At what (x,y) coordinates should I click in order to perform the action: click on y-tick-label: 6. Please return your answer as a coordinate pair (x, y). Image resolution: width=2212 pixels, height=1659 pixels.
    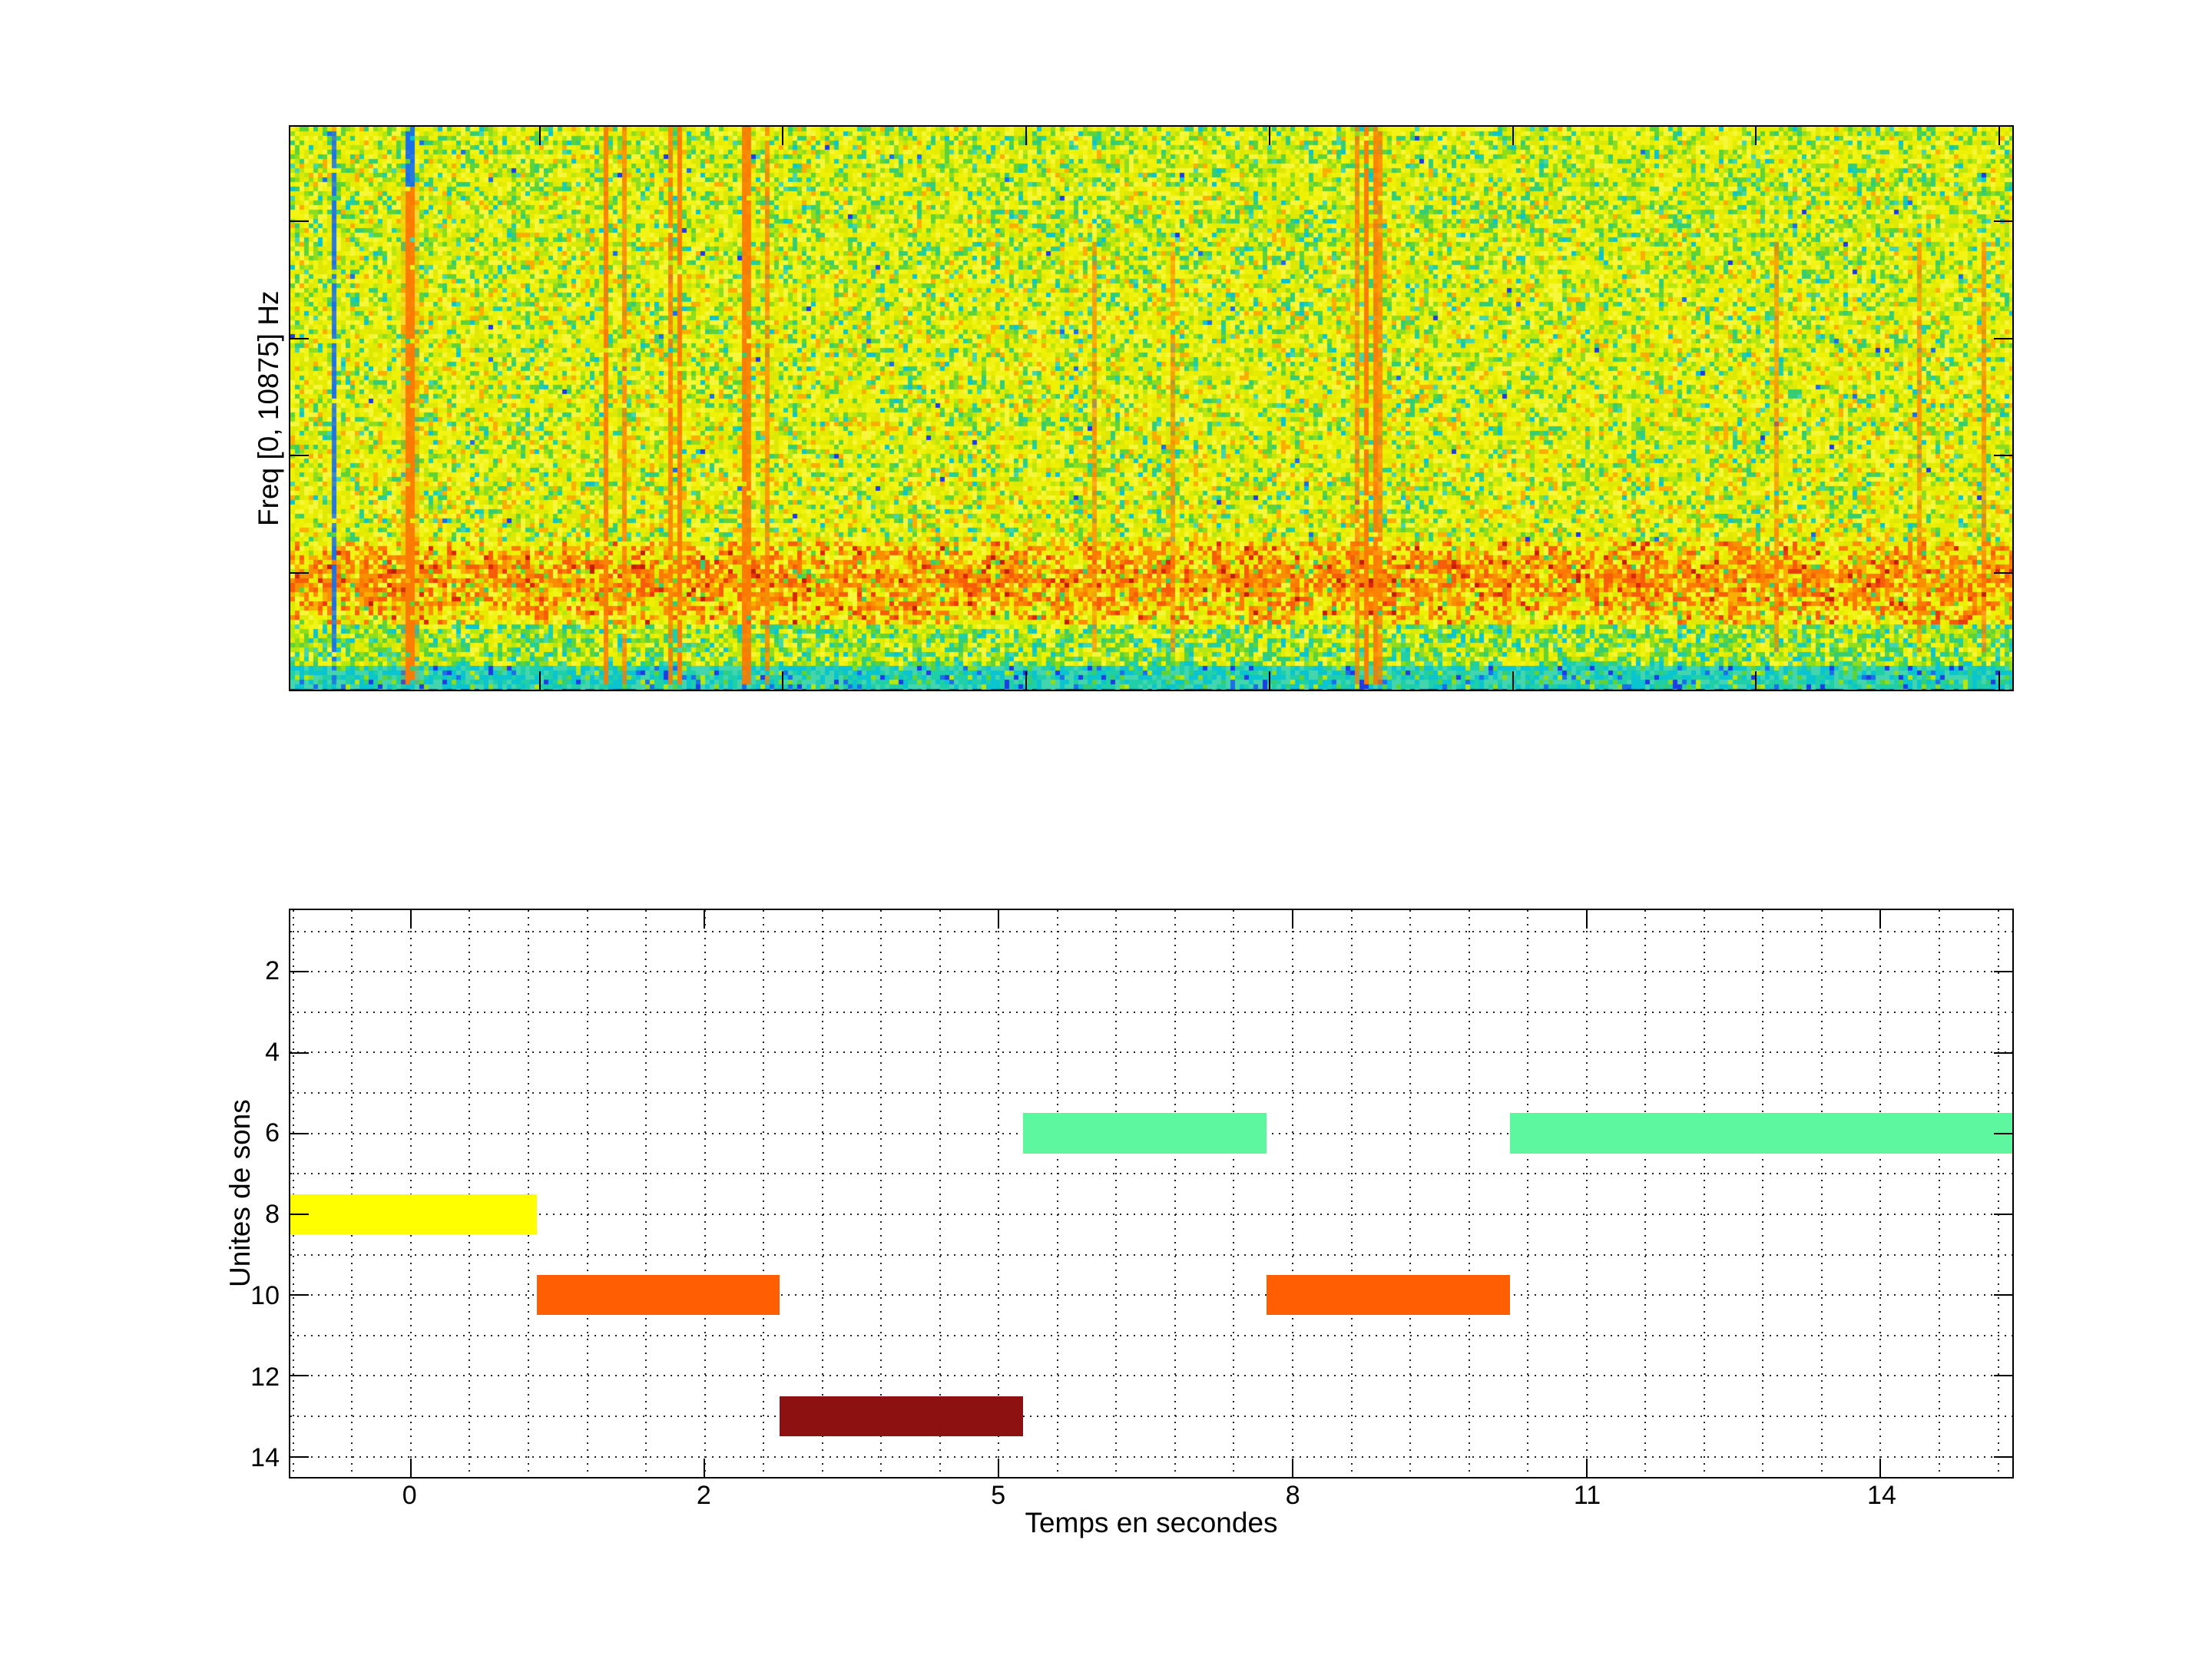
    Looking at the image, I should click on (272, 1133).